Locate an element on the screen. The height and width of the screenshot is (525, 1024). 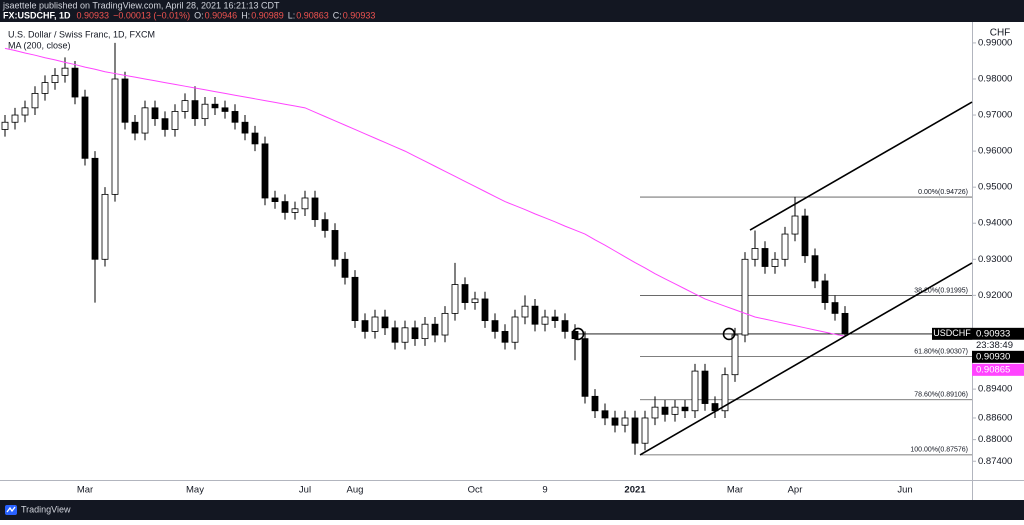
ohlc-label: O: is located at coordinates (199, 15).